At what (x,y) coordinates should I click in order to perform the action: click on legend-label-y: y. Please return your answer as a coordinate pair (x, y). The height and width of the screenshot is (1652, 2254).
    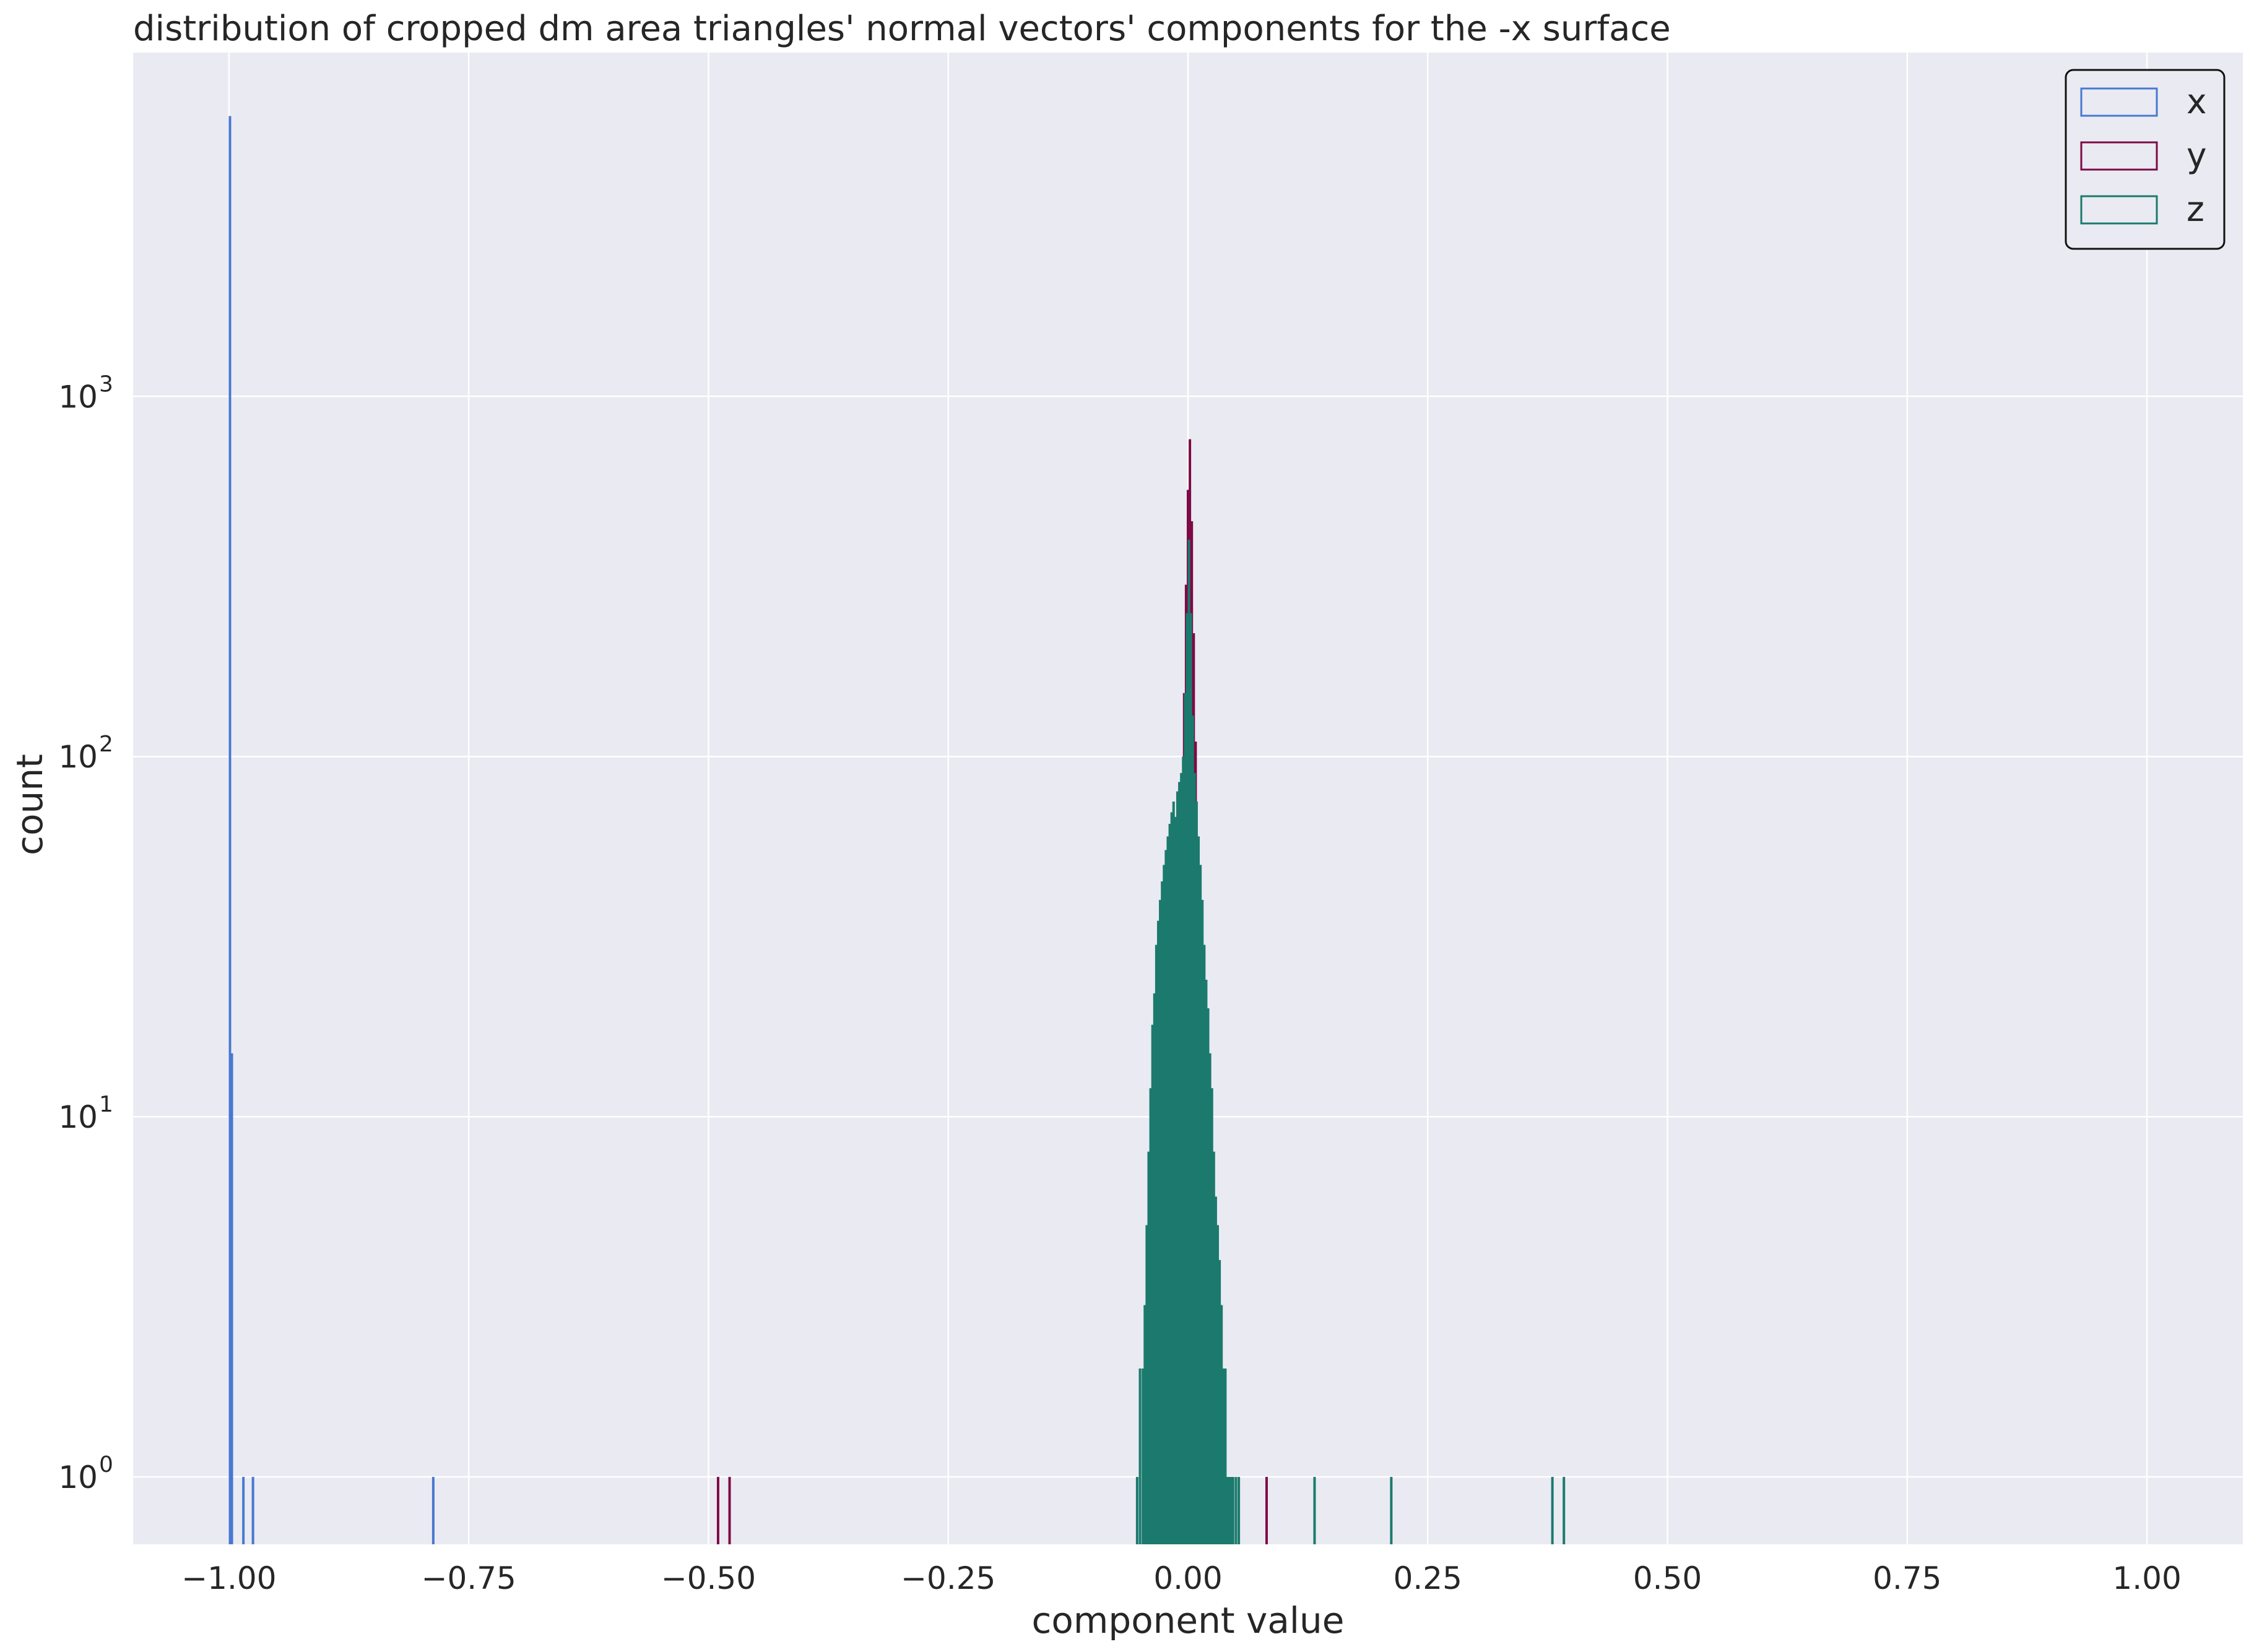
    Looking at the image, I should click on (2197, 155).